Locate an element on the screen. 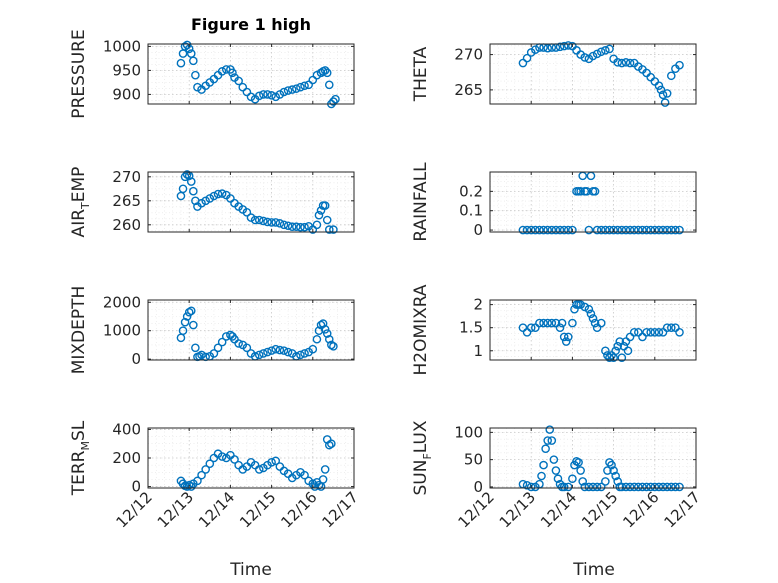 The height and width of the screenshot is (583, 778). y-tick-label: 200 is located at coordinates (126, 458).